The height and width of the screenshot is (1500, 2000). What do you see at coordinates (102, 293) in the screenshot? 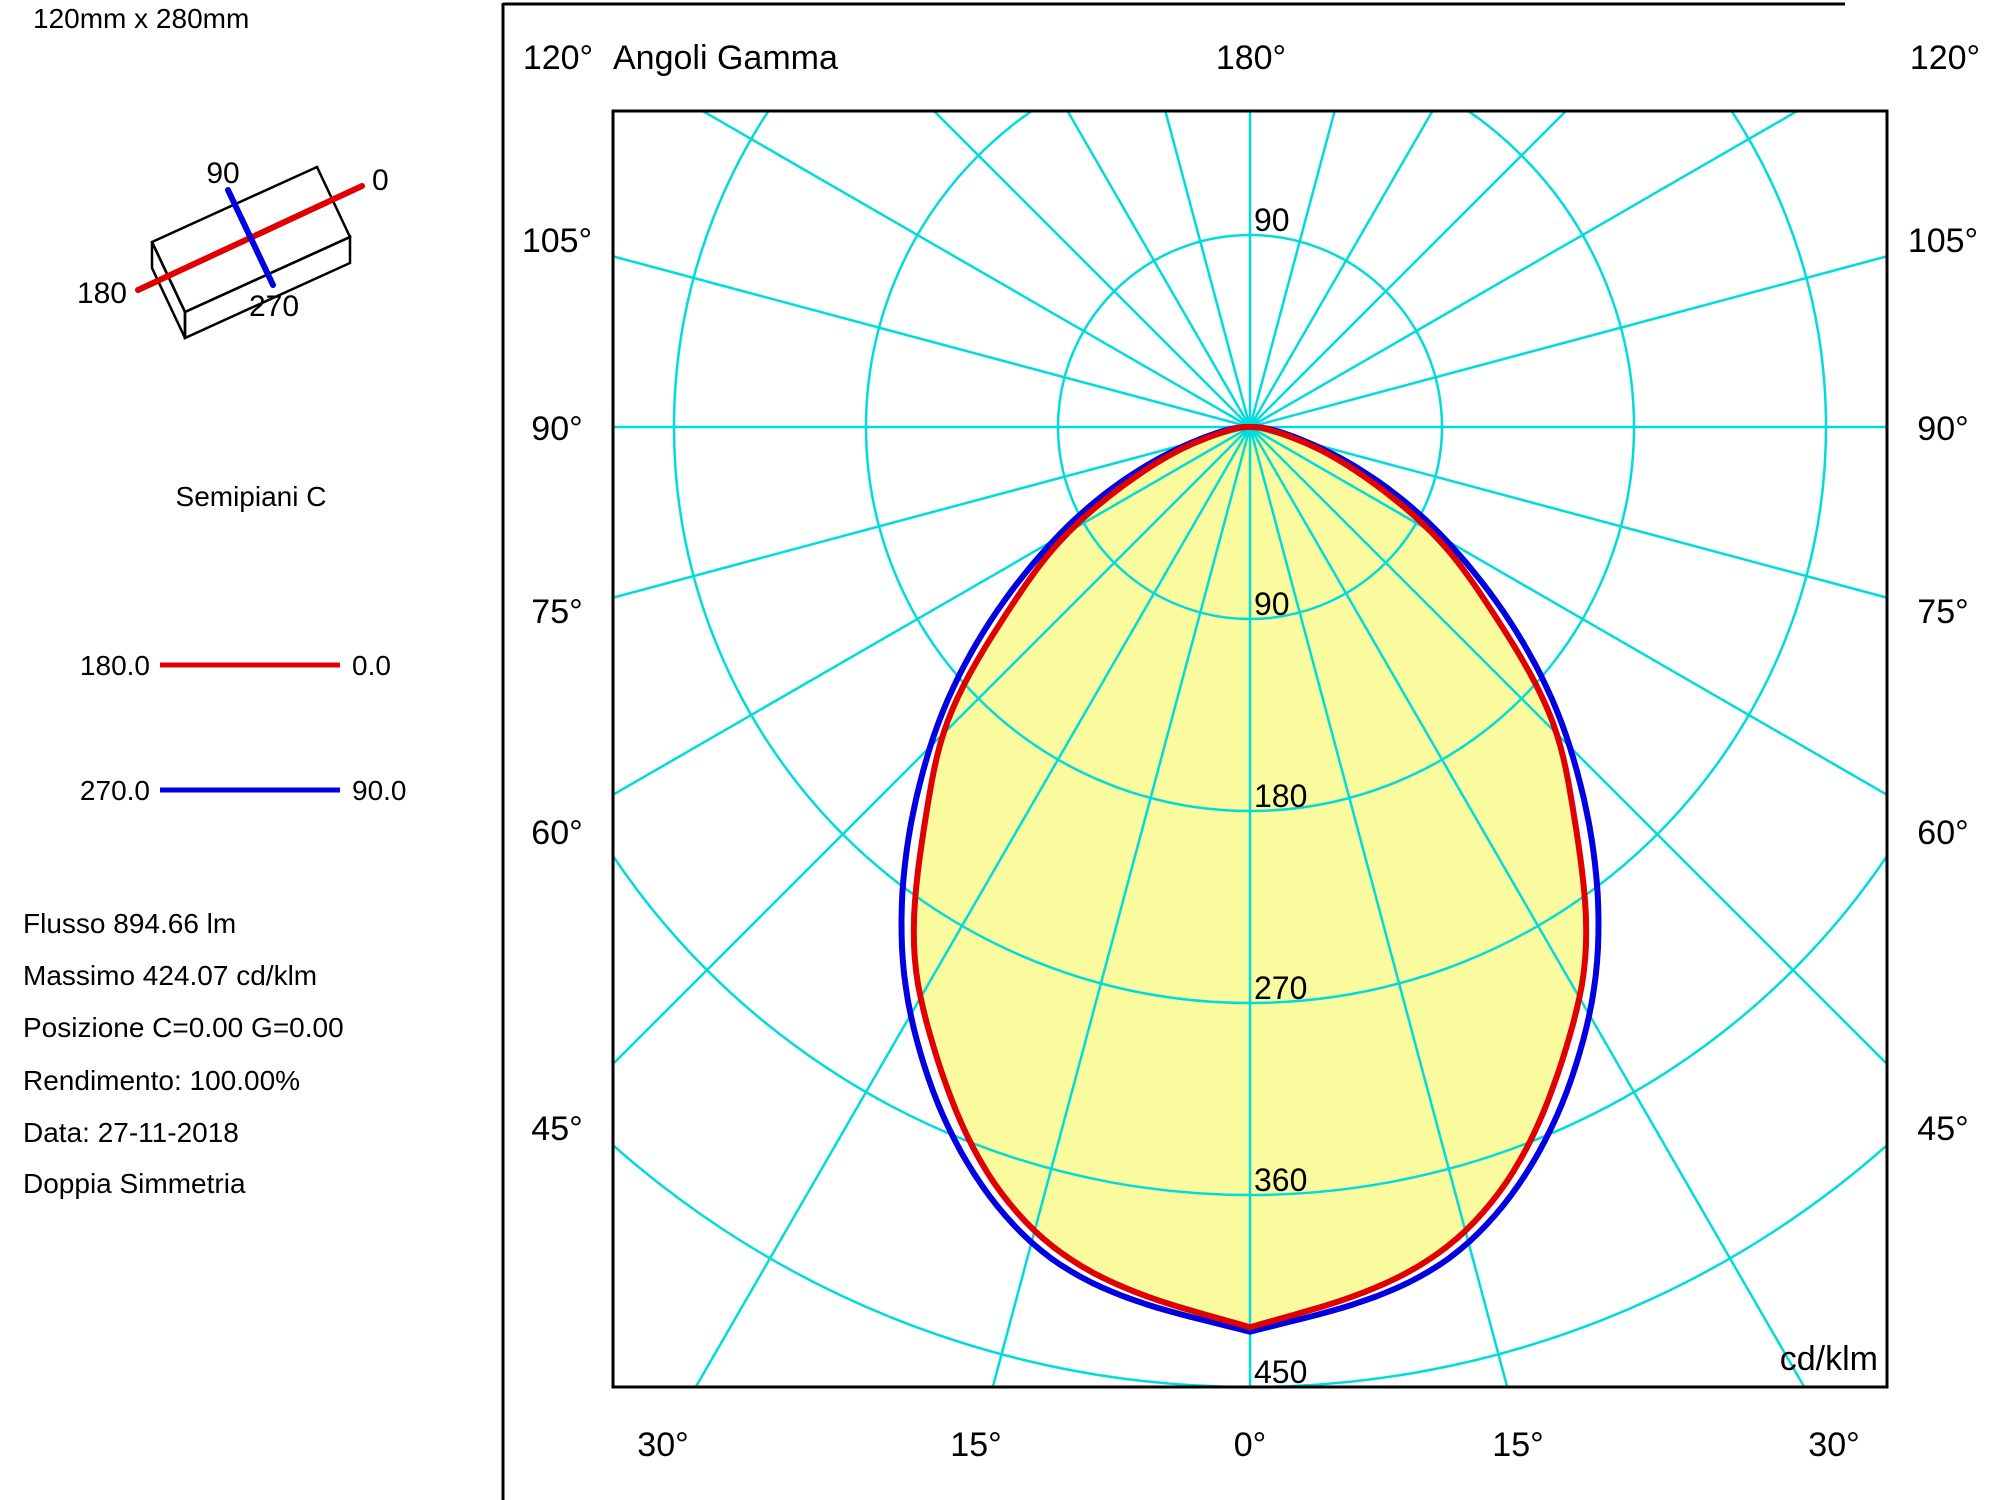
I see `sketch-label-180: 180` at bounding box center [102, 293].